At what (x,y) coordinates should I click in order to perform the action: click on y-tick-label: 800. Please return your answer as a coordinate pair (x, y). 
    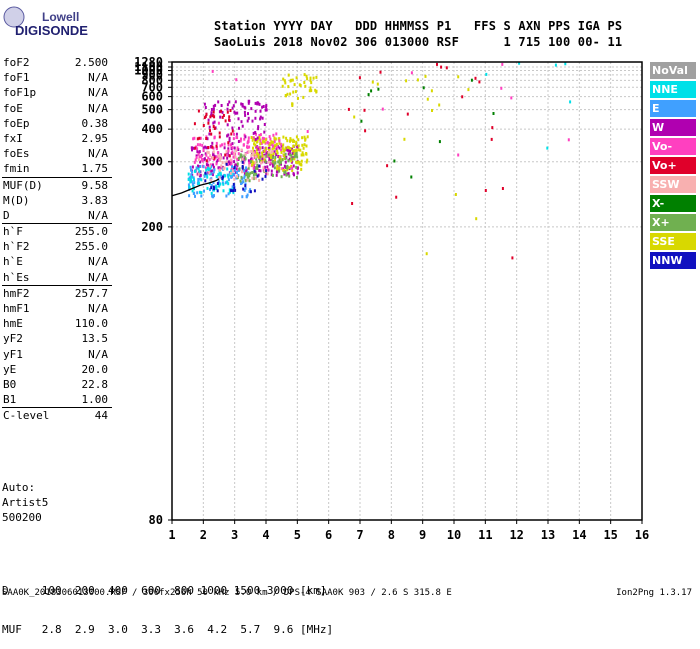
    Looking at the image, I should click on (152, 80).